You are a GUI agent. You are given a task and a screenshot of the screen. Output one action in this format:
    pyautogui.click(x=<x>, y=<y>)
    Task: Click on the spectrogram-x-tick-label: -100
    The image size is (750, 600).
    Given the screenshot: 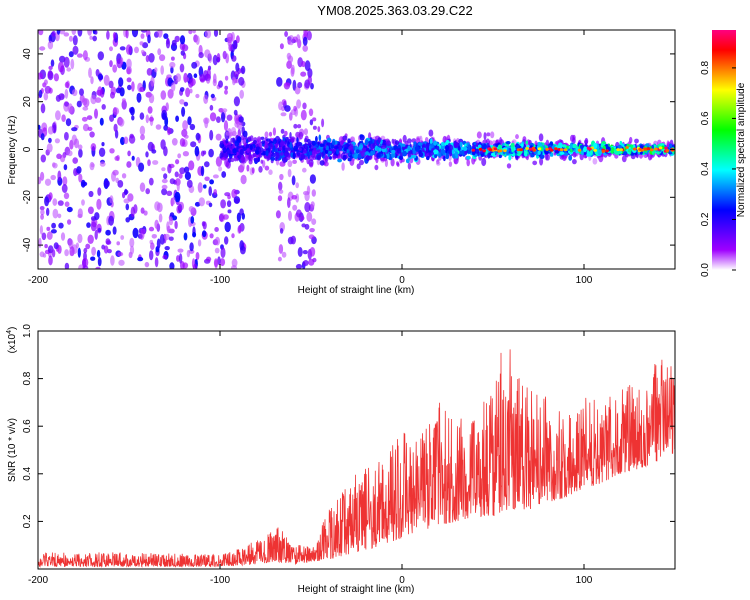 What is the action you would take?
    pyautogui.click(x=220, y=280)
    